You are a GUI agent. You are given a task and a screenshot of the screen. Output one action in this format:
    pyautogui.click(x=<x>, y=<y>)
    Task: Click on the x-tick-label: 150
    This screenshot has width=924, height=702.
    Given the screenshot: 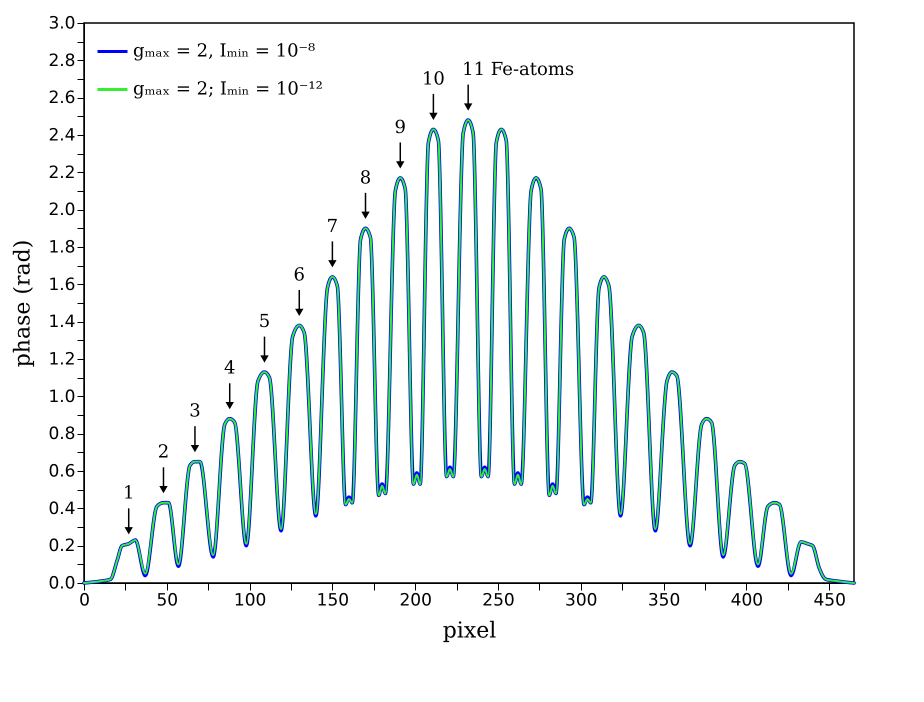 What is the action you would take?
    pyautogui.click(x=333, y=600)
    